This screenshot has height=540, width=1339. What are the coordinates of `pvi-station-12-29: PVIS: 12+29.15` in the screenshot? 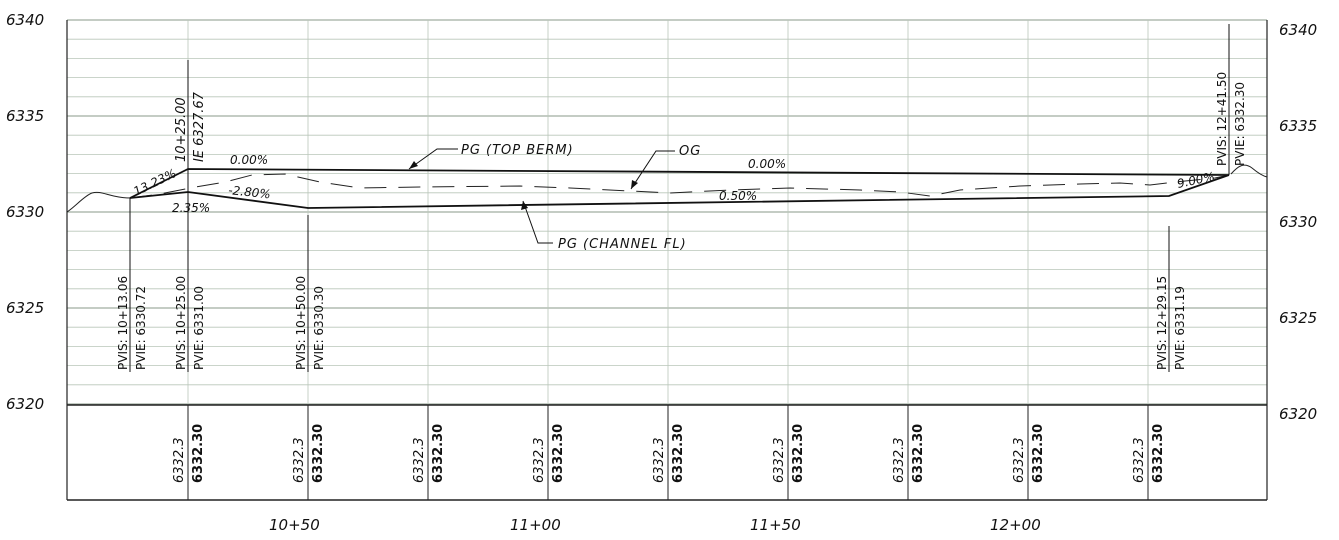 It's located at (1162, 323).